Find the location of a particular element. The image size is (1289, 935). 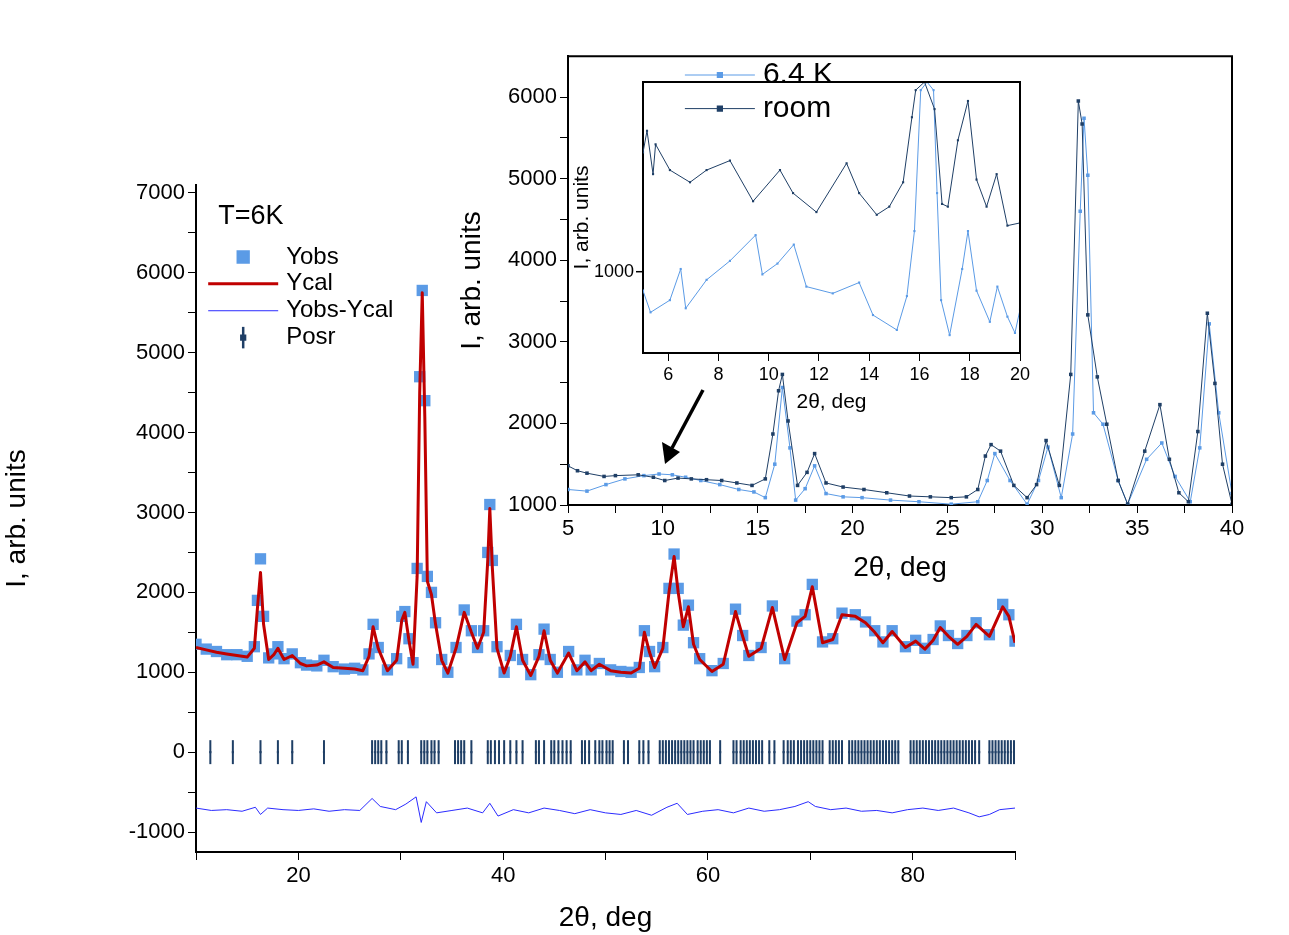

y-tick-label: 7000 is located at coordinates (160, 192).